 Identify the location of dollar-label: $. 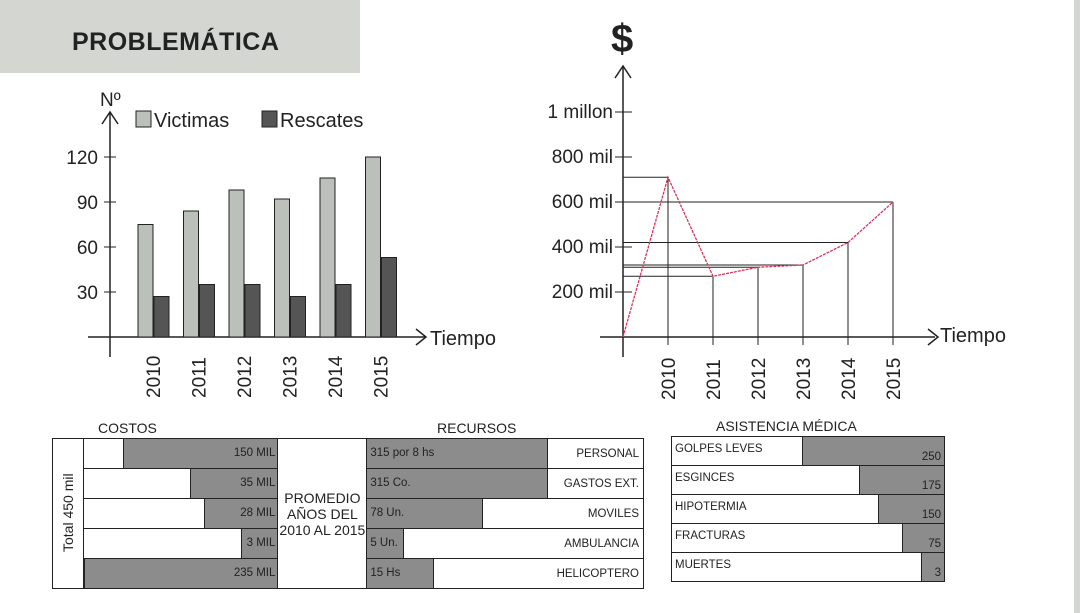
(622, 39).